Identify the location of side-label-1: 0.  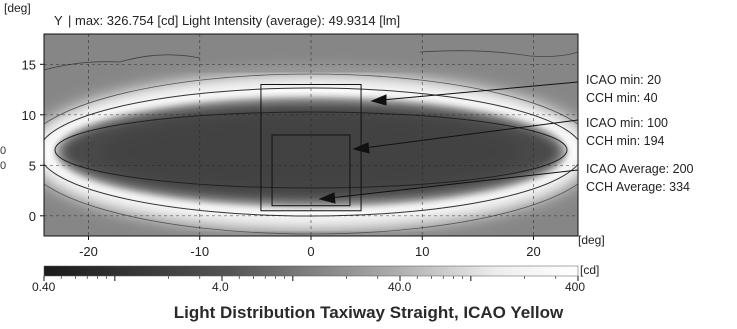
(3, 151).